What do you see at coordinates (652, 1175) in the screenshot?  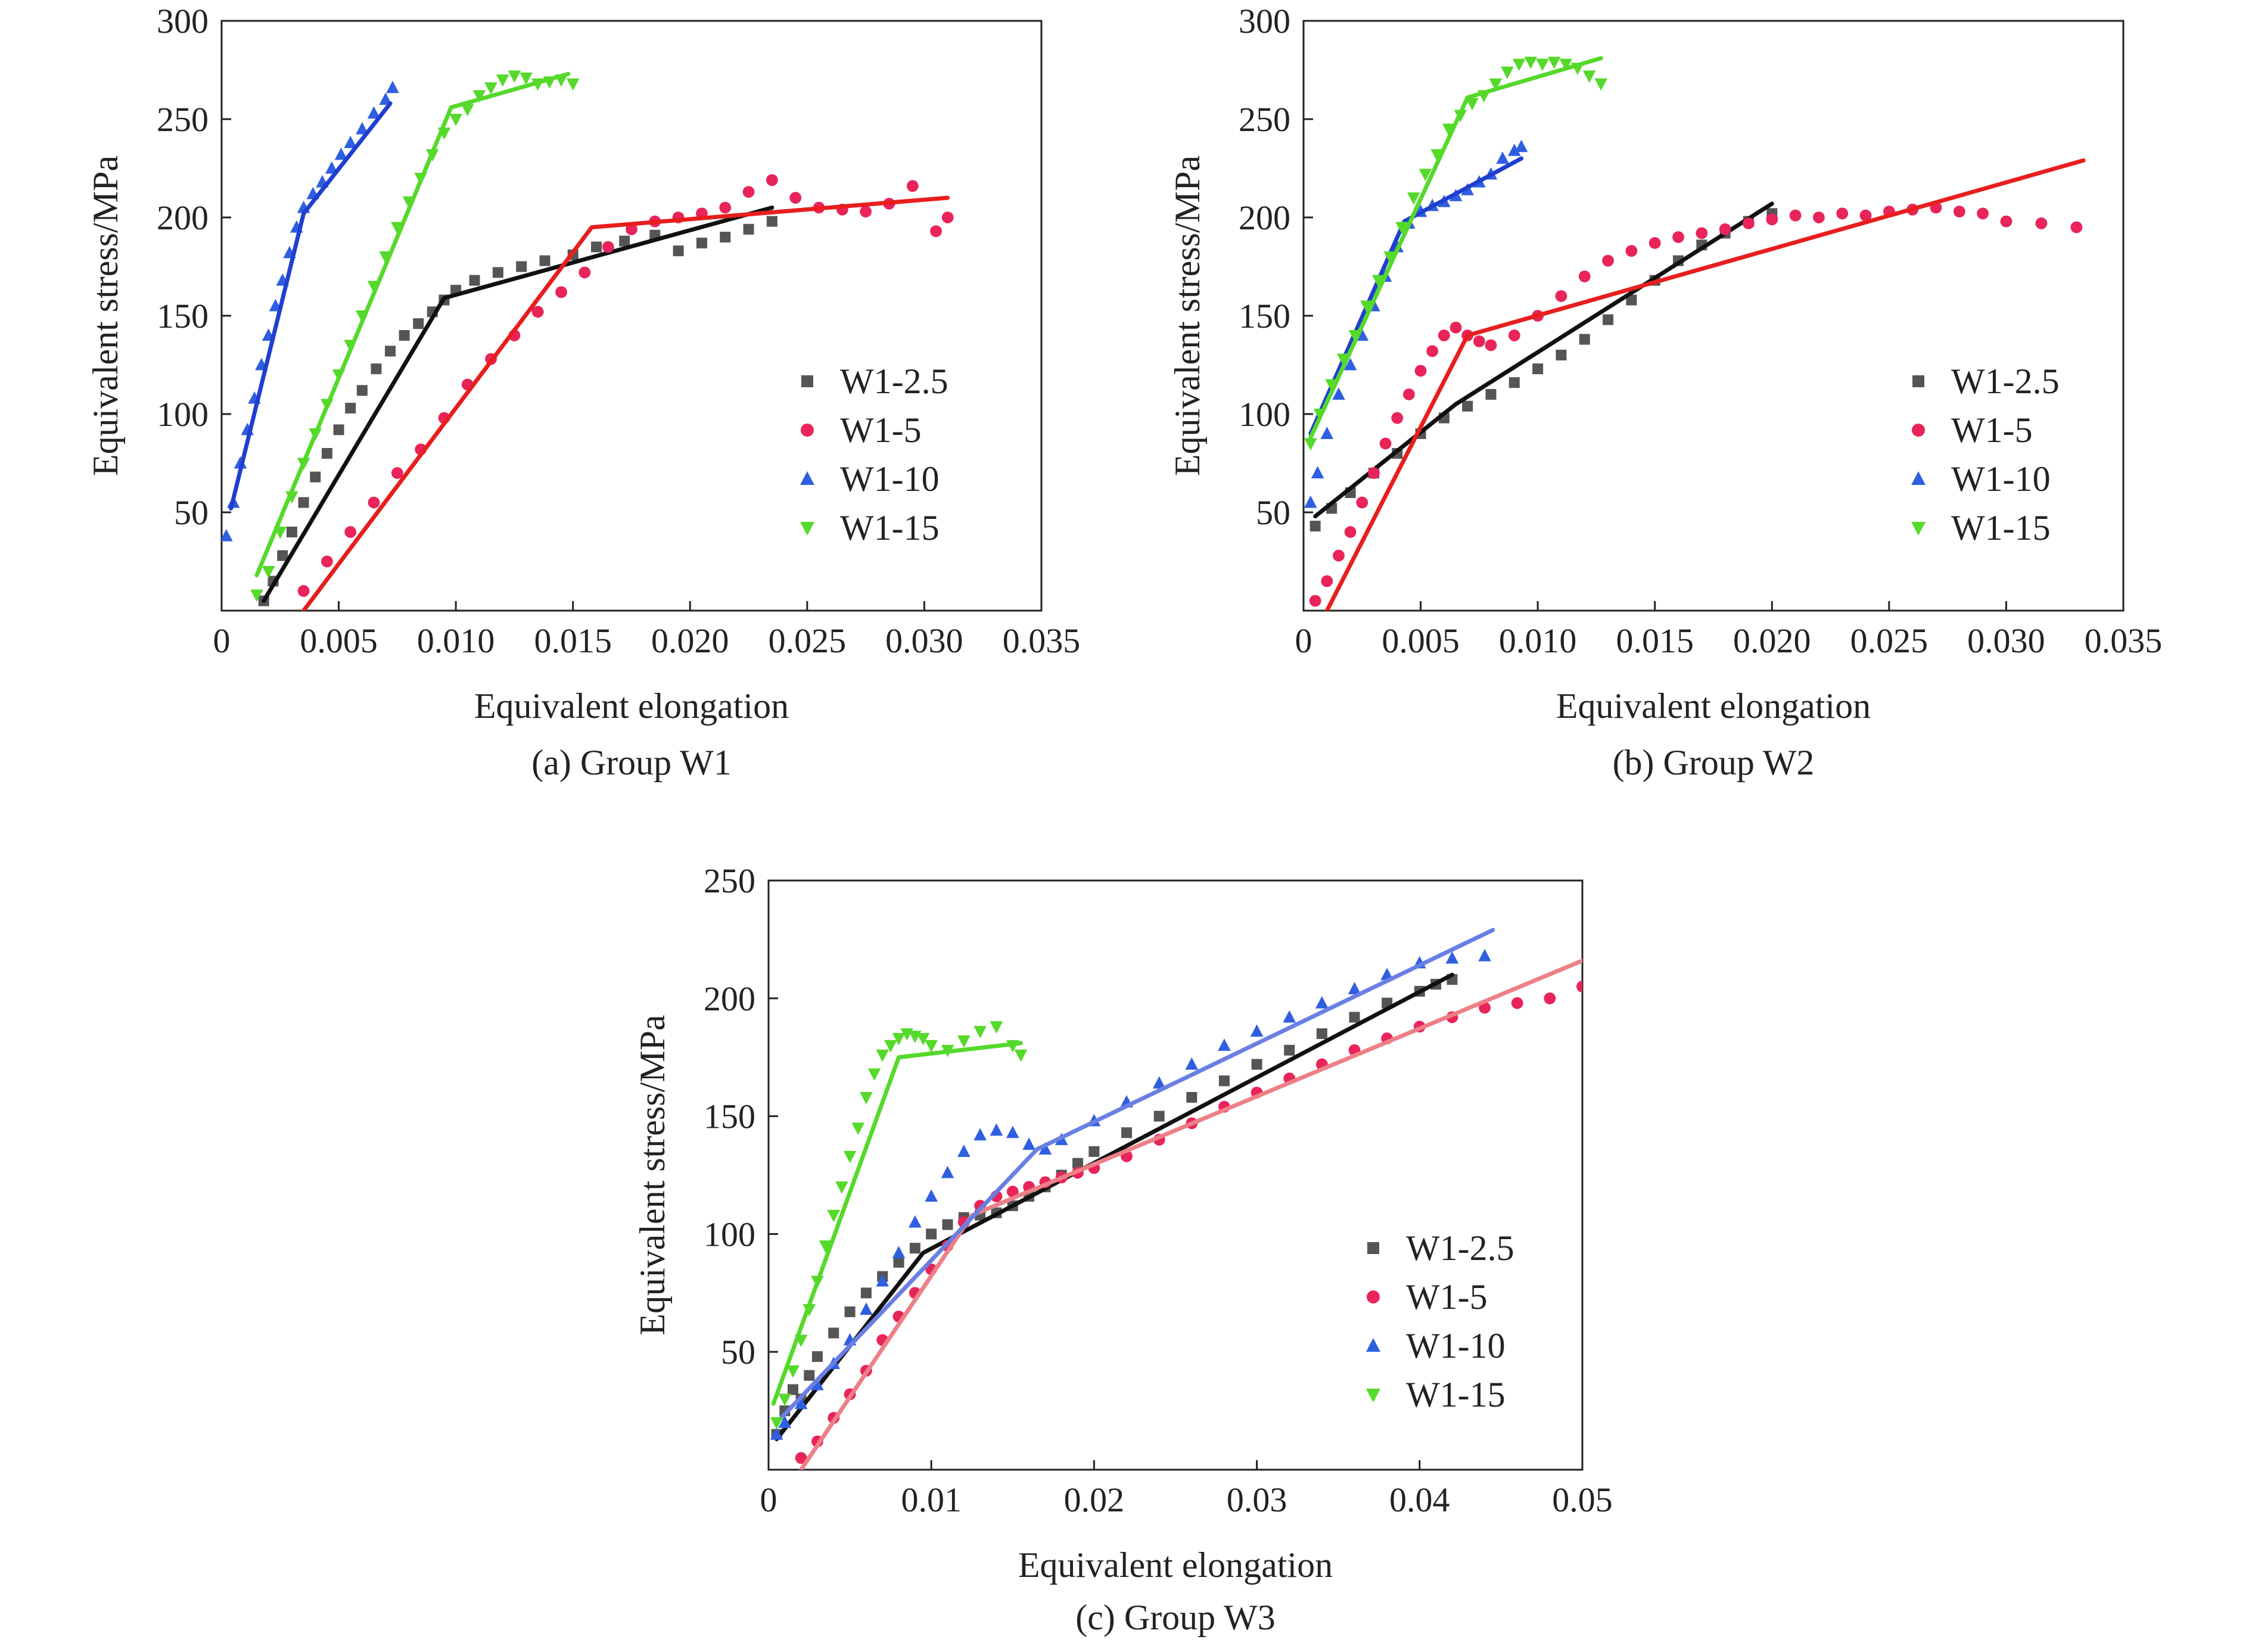 I see `y-axis-title: Equivalent stress/MPa` at bounding box center [652, 1175].